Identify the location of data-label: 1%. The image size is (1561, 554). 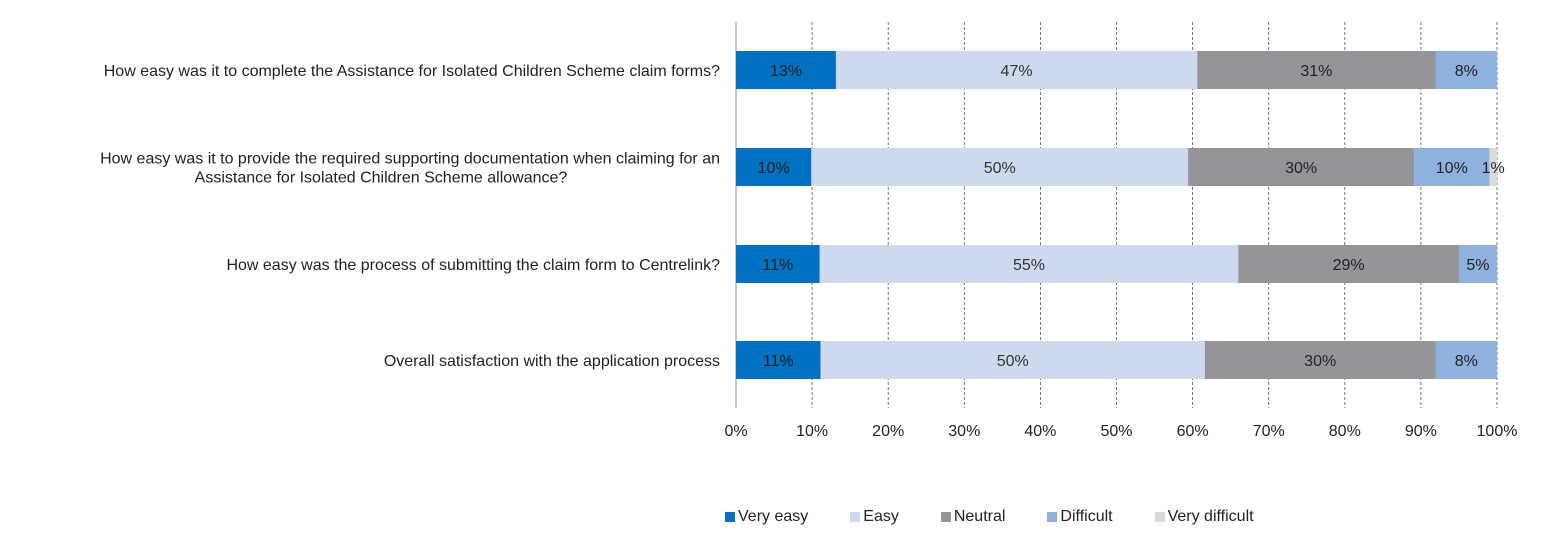
(1493, 168).